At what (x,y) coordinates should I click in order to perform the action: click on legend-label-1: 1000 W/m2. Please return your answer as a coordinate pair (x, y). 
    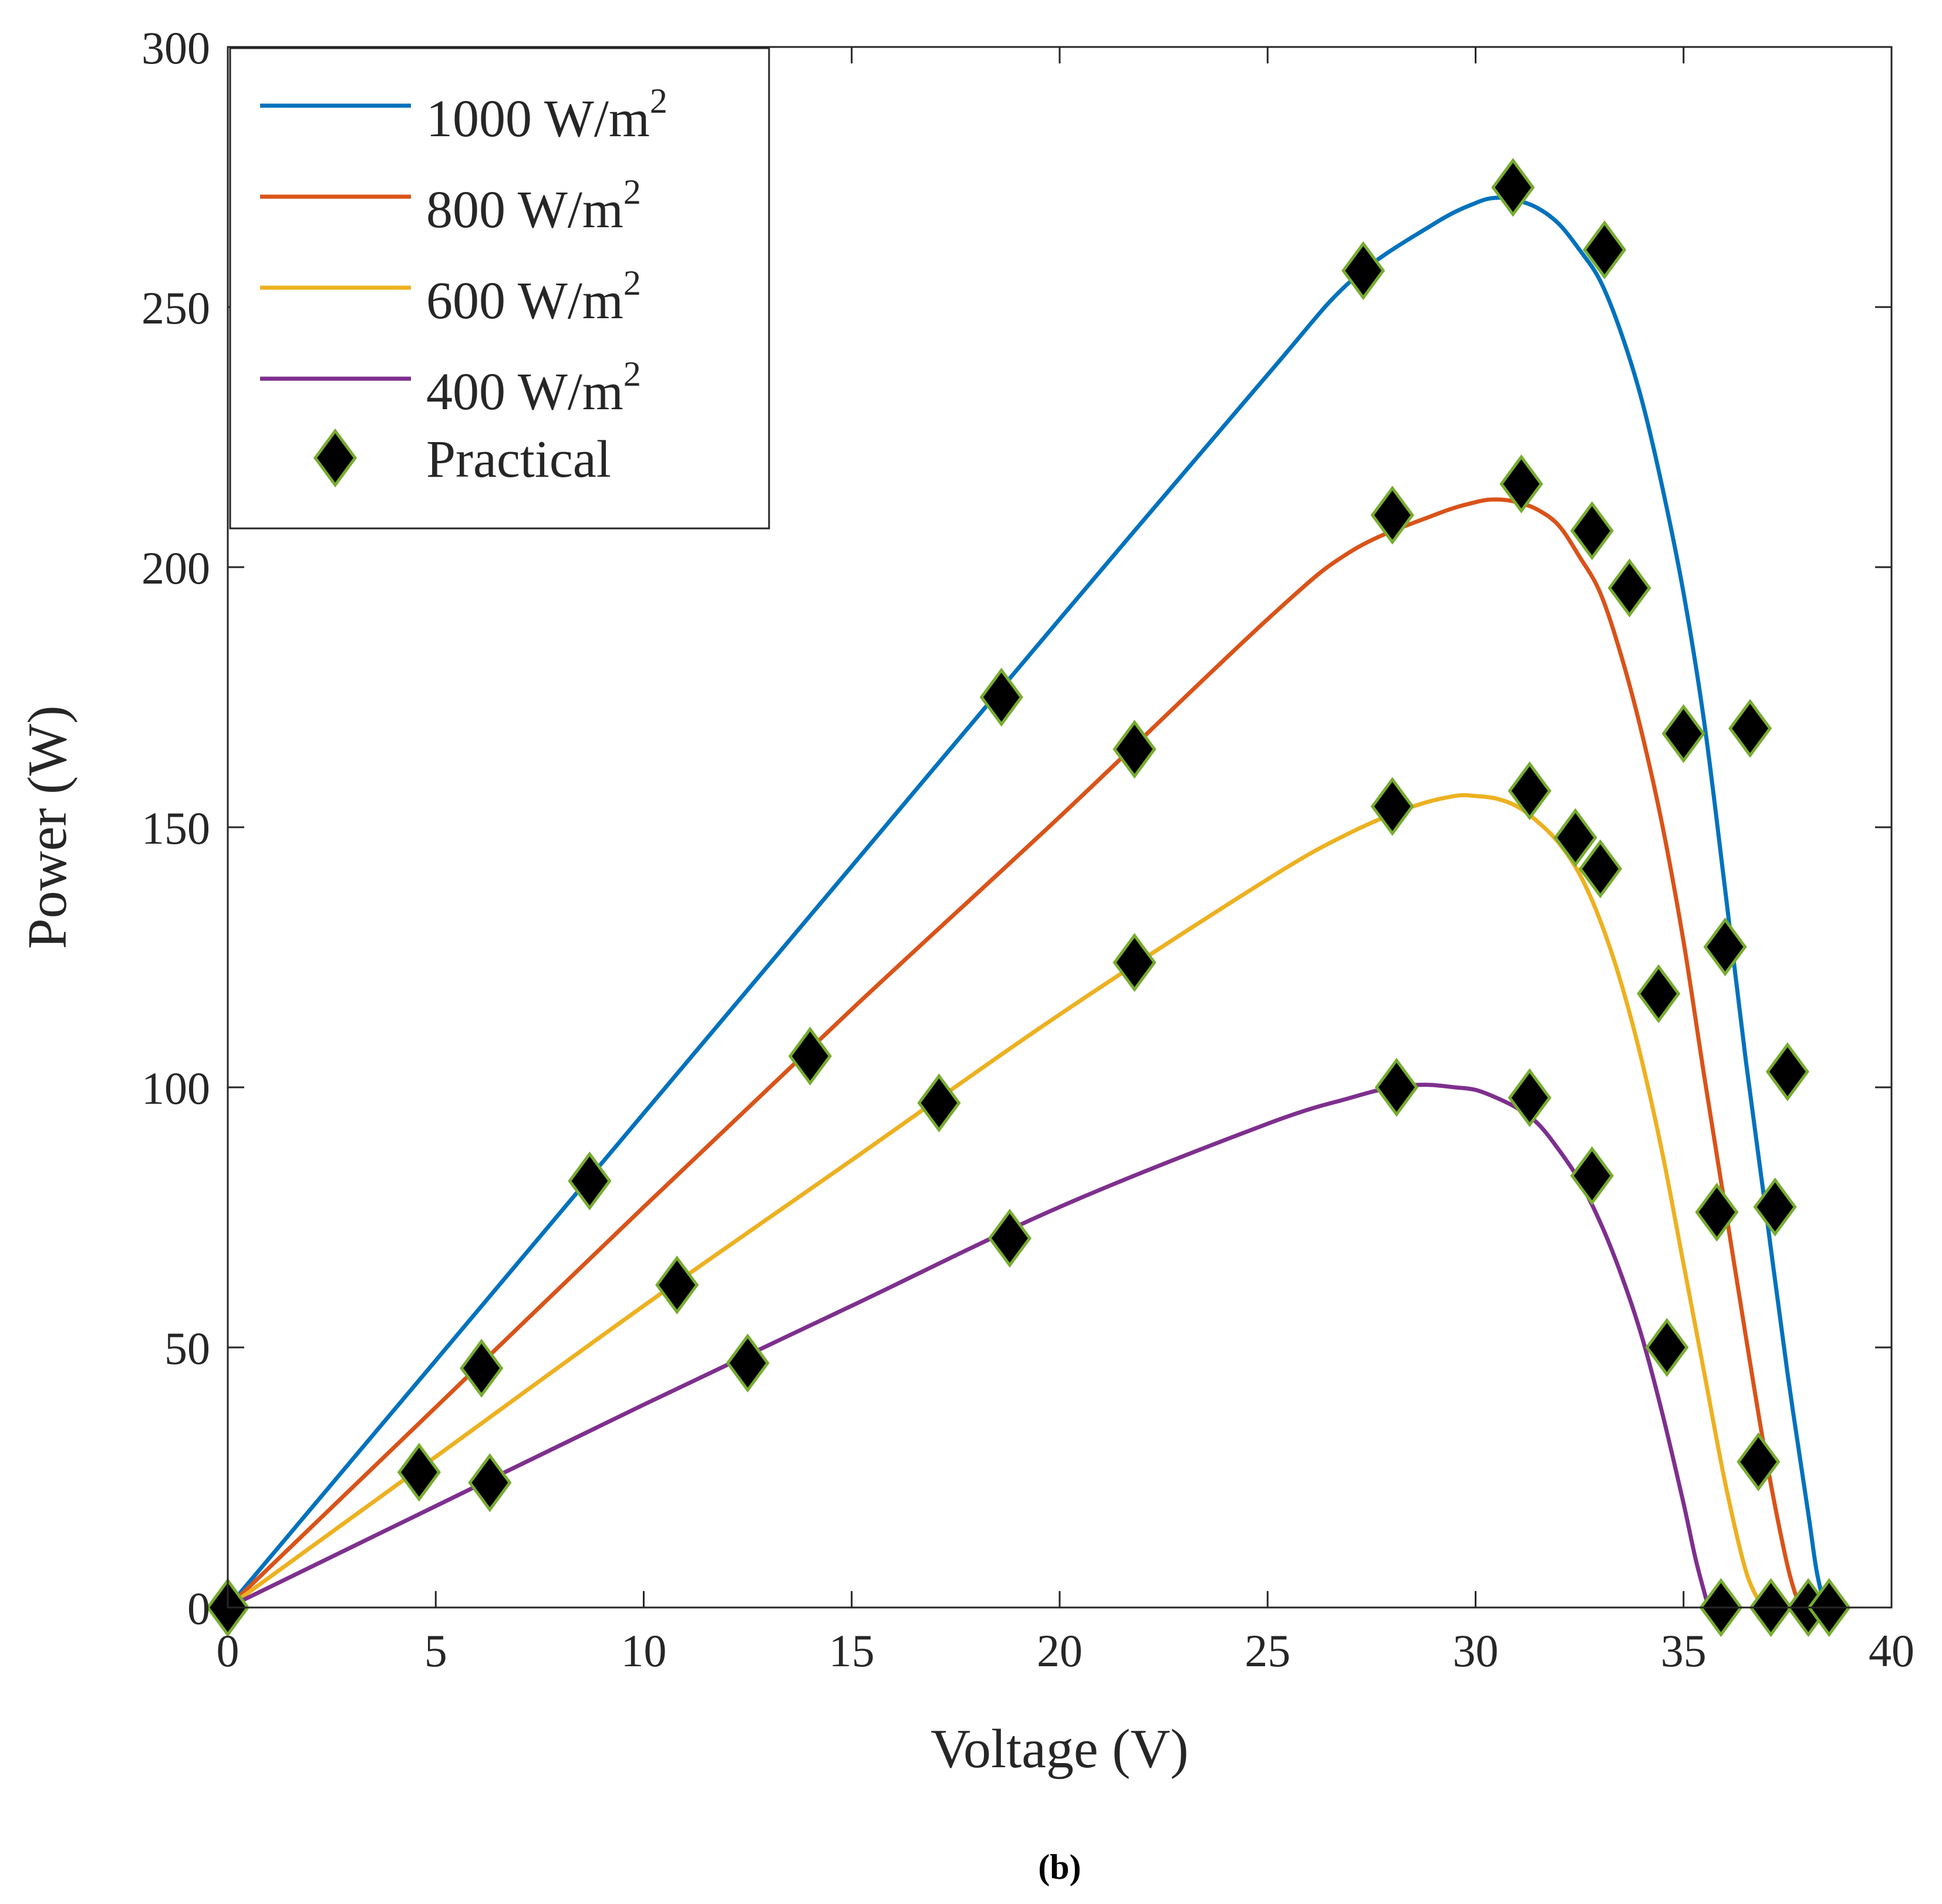
    Looking at the image, I should click on (546, 115).